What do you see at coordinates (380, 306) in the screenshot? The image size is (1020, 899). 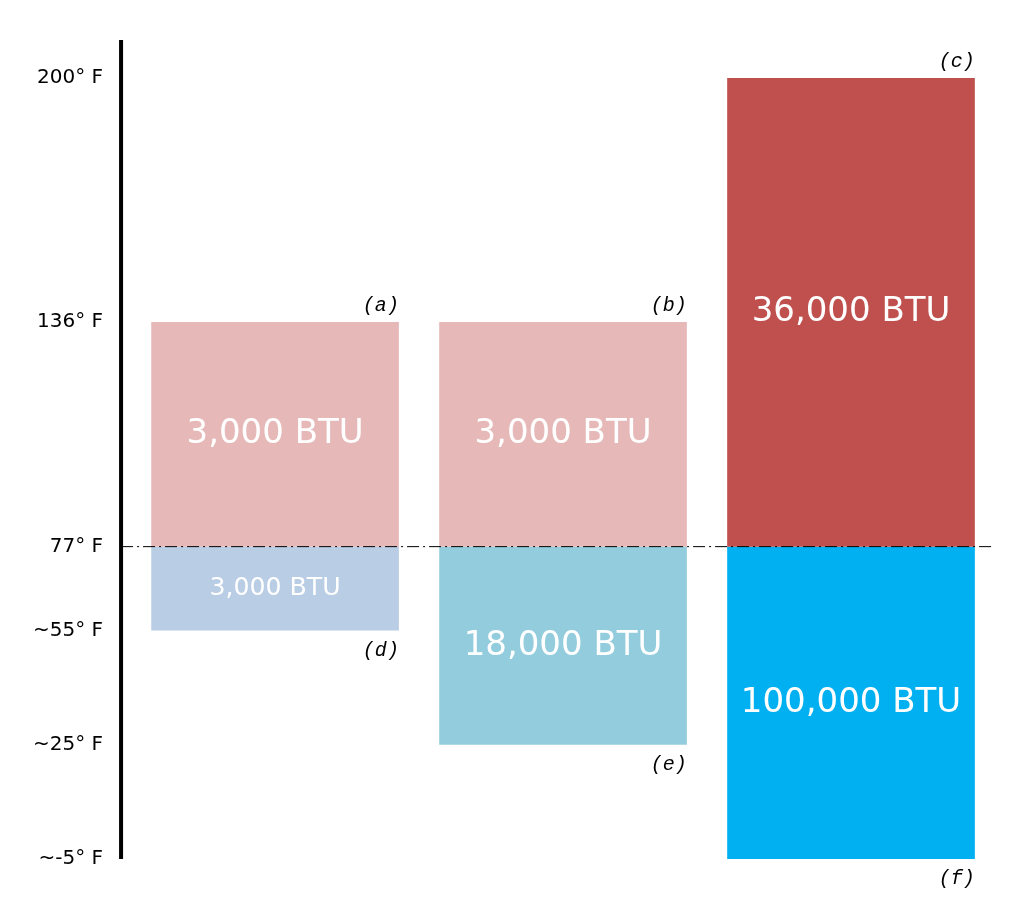 I see `annotation: (a)` at bounding box center [380, 306].